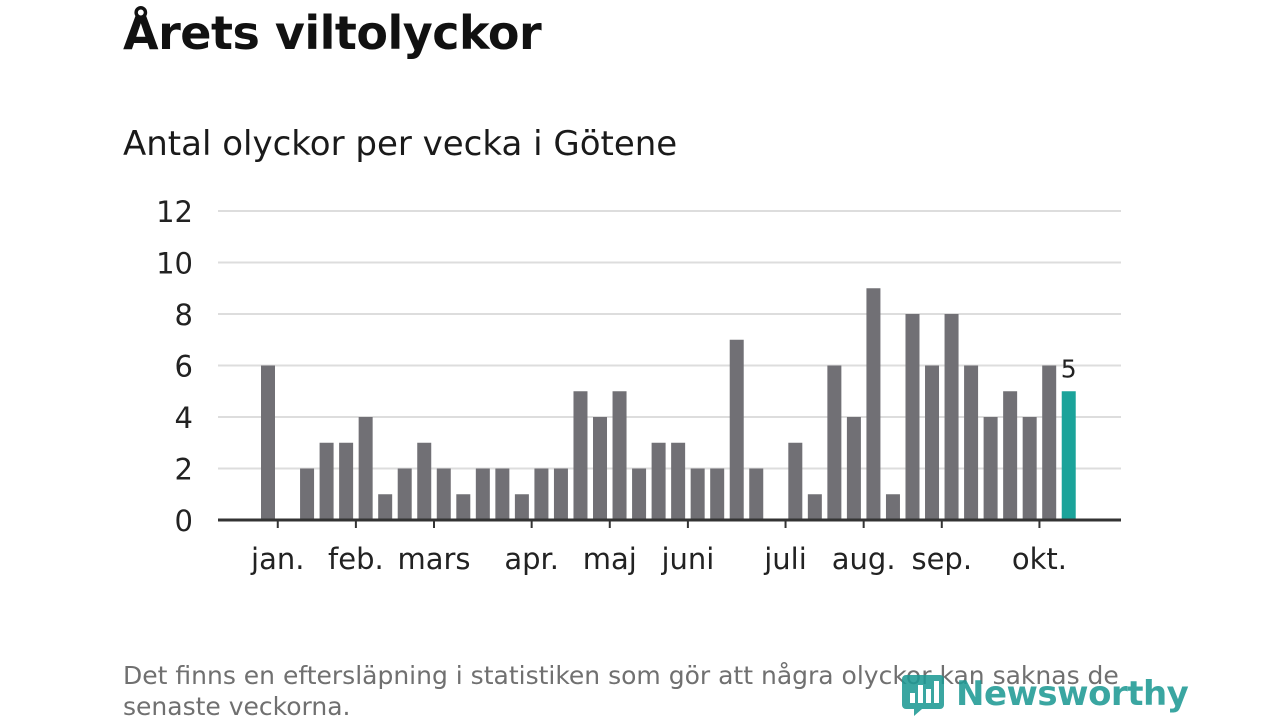 The image size is (1280, 722). I want to click on x-axis-month-labels: jan. feb. mars apr. maj juni juli aug. sep. okt., so click(658, 548).